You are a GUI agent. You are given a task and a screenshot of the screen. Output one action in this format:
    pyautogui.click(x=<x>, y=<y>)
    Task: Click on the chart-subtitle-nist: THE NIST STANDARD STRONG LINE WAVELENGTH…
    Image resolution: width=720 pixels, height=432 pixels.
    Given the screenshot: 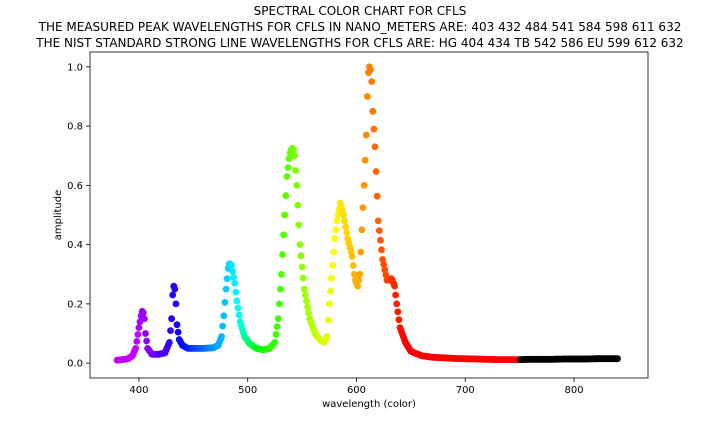 What is the action you would take?
    pyautogui.click(x=360, y=43)
    